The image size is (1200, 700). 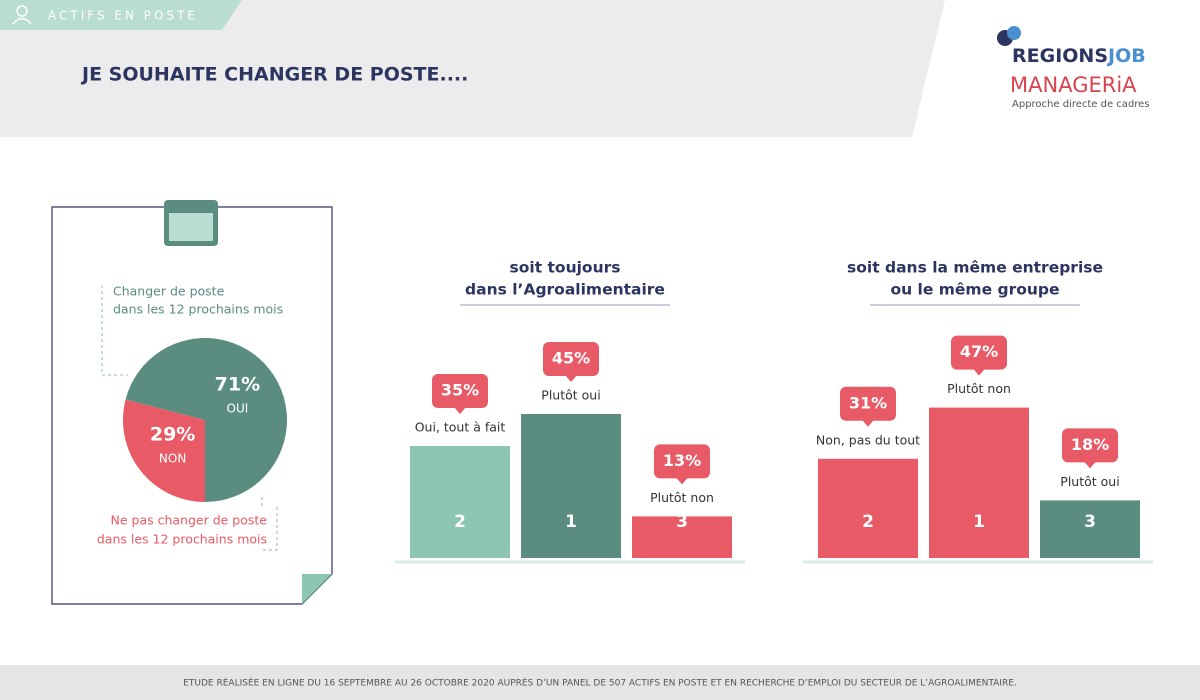 What do you see at coordinates (1073, 85) in the screenshot?
I see `logo2: MANAGERiA` at bounding box center [1073, 85].